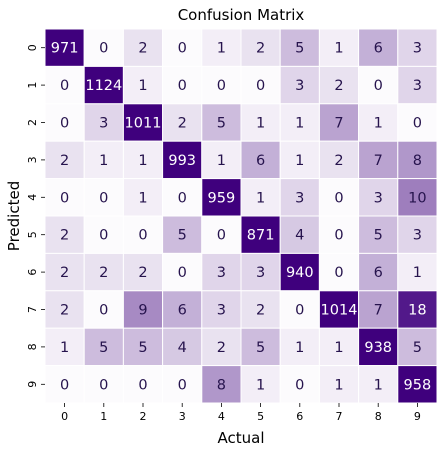 The height and width of the screenshot is (451, 447). What do you see at coordinates (378, 348) in the screenshot?
I see `cell-value-label: 938` at bounding box center [378, 348].